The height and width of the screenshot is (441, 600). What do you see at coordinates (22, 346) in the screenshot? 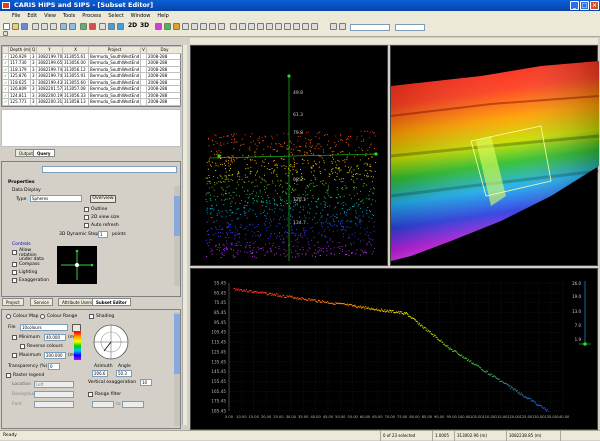
I see `reverse-colours-checkbox` at bounding box center [22, 346].